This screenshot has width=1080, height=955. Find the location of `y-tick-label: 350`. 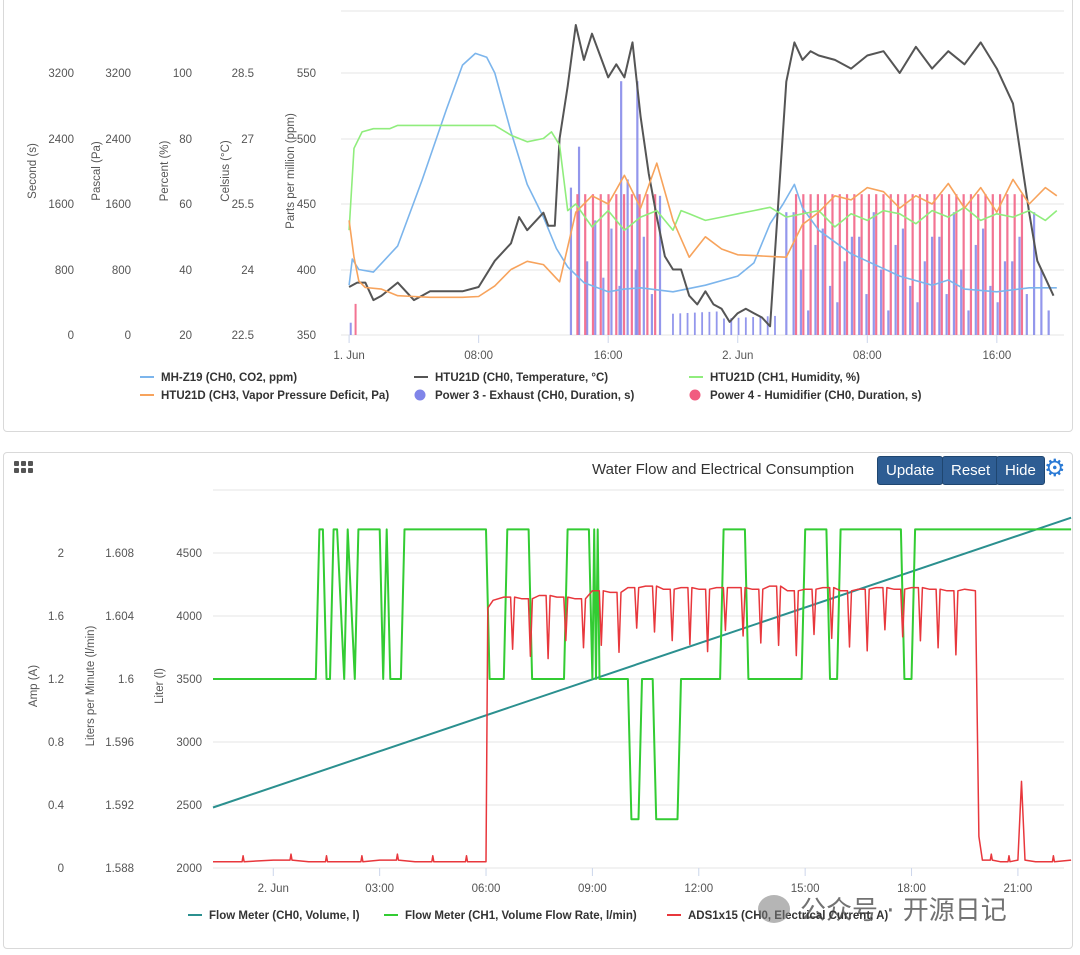

y-tick-label: 350 is located at coordinates (306, 336).